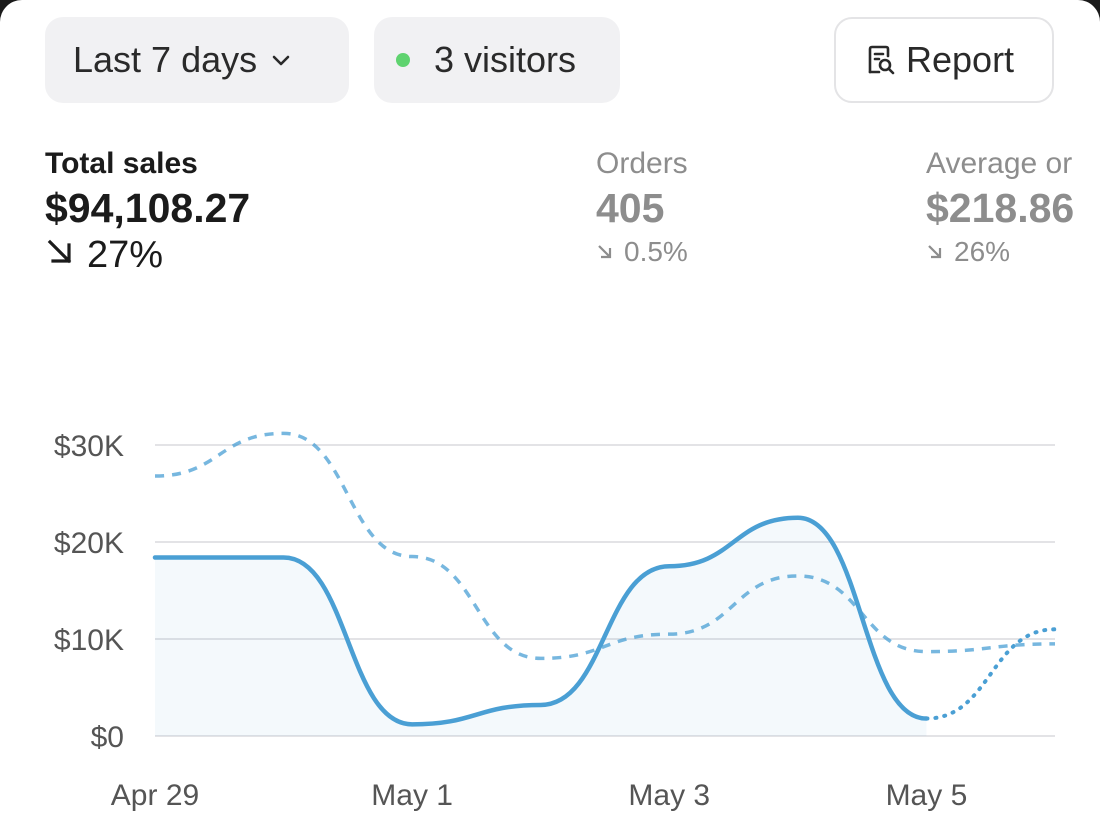 Image resolution: width=1100 pixels, height=825 pixels. What do you see at coordinates (125, 255) in the screenshot?
I see `metric-change-value: 27%` at bounding box center [125, 255].